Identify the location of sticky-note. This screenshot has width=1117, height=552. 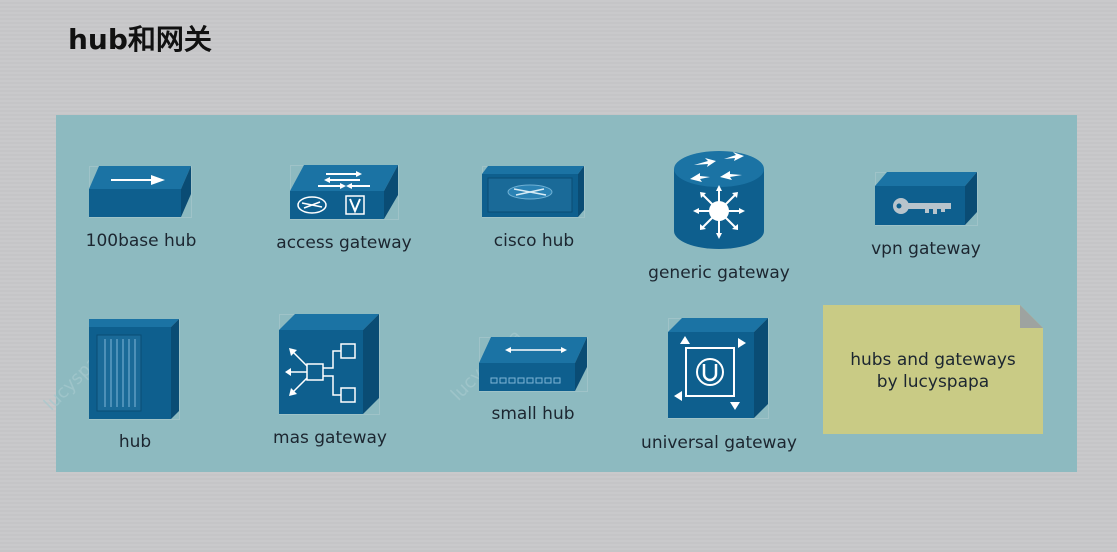
(933, 369).